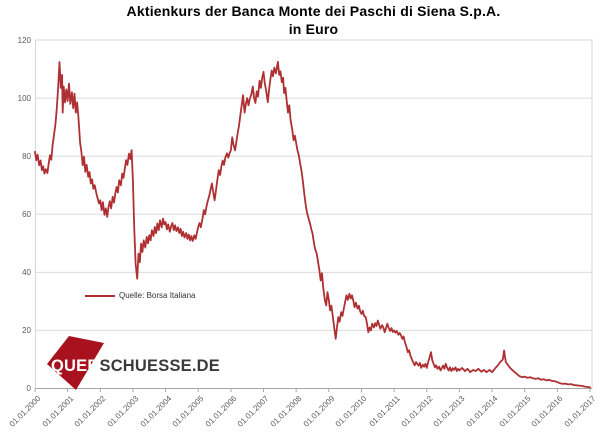 The image size is (600, 436). I want to click on logo-text: QUERSCHUESSE.DE, so click(135, 366).